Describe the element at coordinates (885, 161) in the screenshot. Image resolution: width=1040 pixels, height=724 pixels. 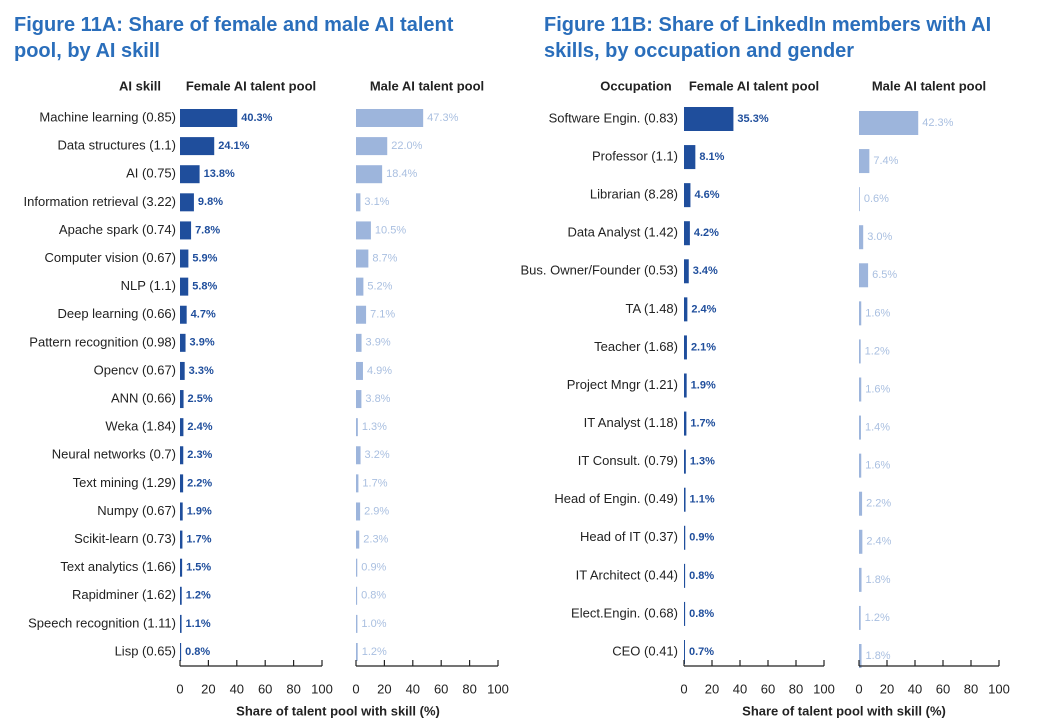
I see `value-label: 7.4%` at that location.